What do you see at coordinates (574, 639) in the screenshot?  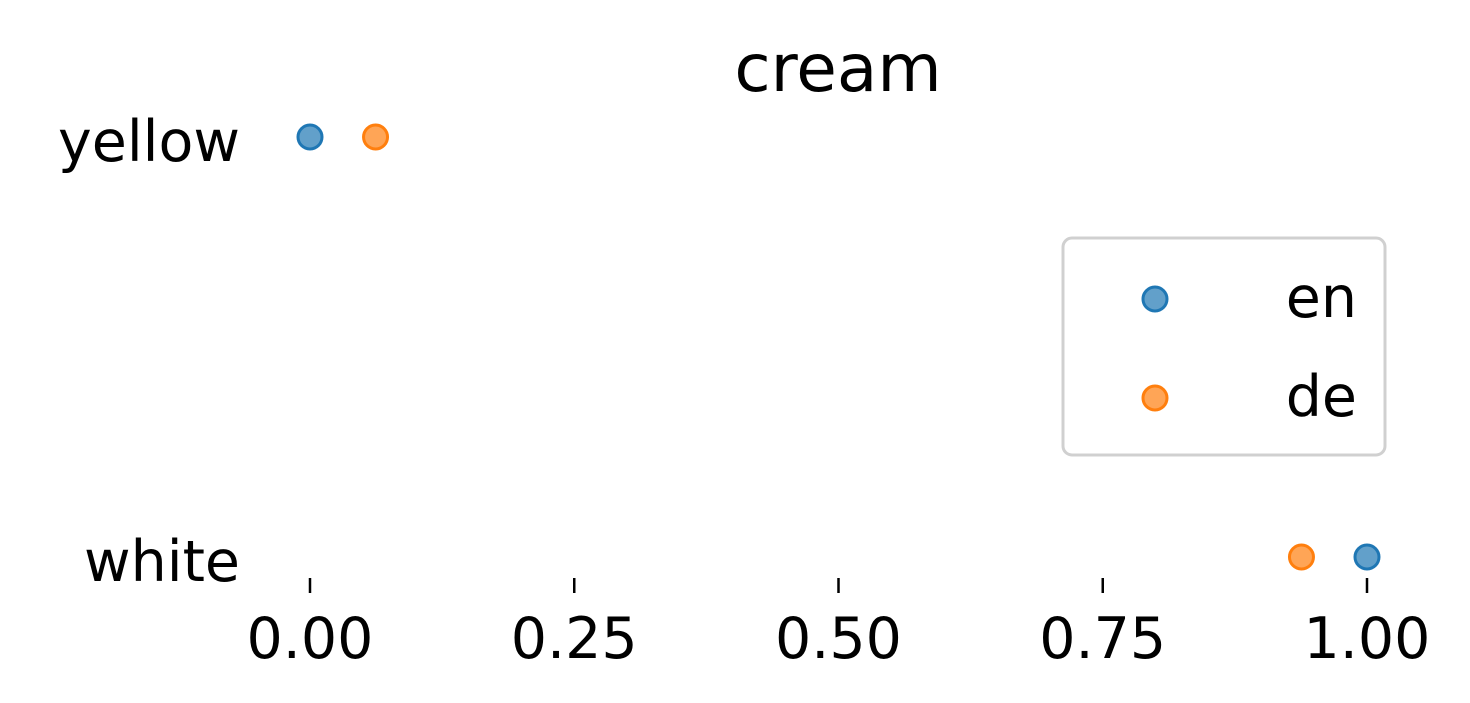 I see `x-tick-label: 0.25` at bounding box center [574, 639].